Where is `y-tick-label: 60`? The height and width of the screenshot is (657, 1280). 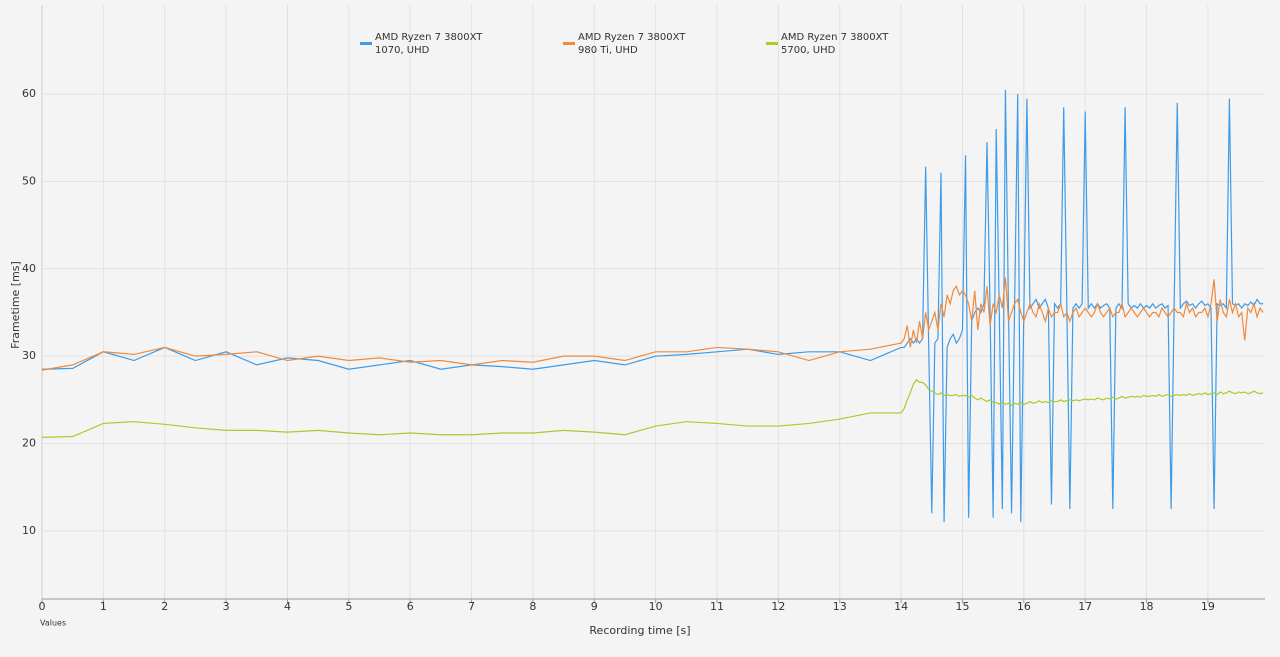
y-tick-label: 60 is located at coordinates (29, 93).